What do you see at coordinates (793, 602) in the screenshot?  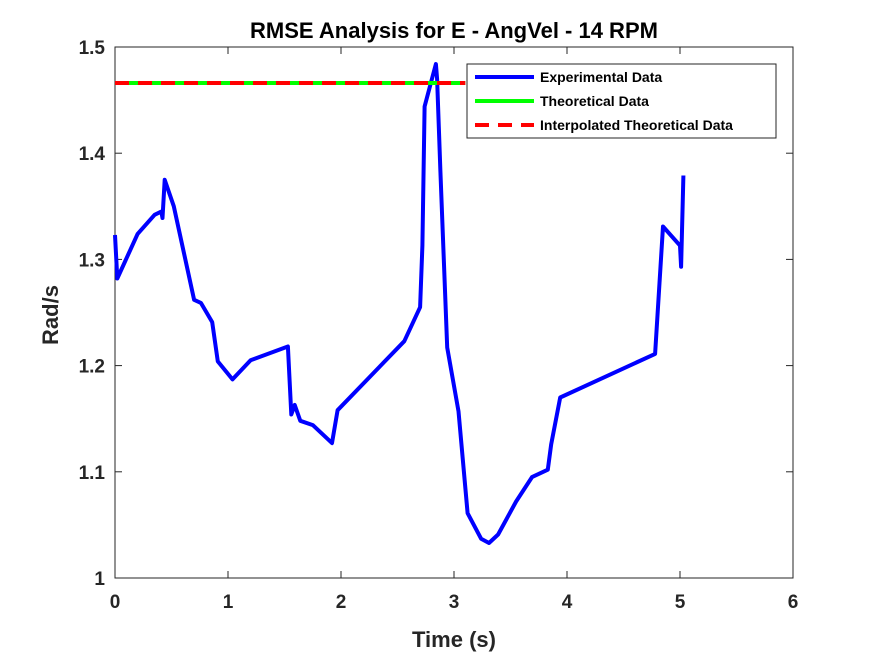 I see `x-tick-label: 6` at bounding box center [793, 602].